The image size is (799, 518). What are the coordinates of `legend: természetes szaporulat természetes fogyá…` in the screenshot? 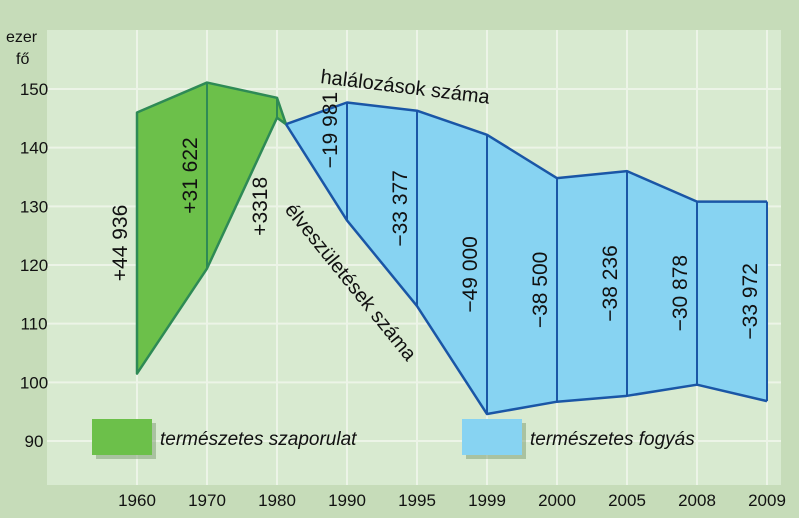 It's located at (393, 439).